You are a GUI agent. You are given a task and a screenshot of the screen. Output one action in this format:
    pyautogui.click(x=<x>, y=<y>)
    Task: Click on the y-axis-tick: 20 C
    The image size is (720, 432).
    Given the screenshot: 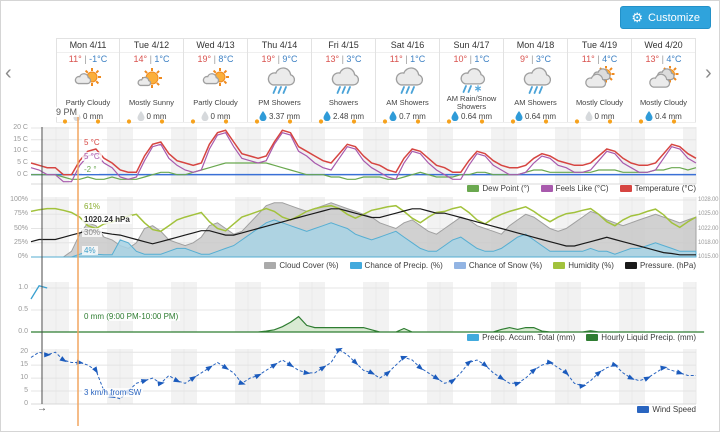 What is the action you would take?
    pyautogui.click(x=20, y=127)
    